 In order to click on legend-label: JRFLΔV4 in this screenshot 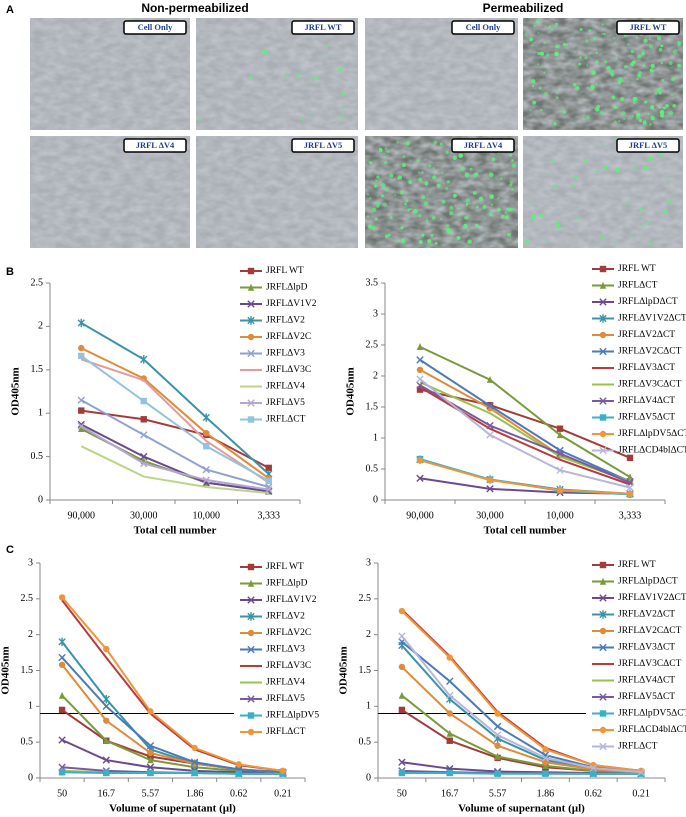, I will do `click(285, 683)`.